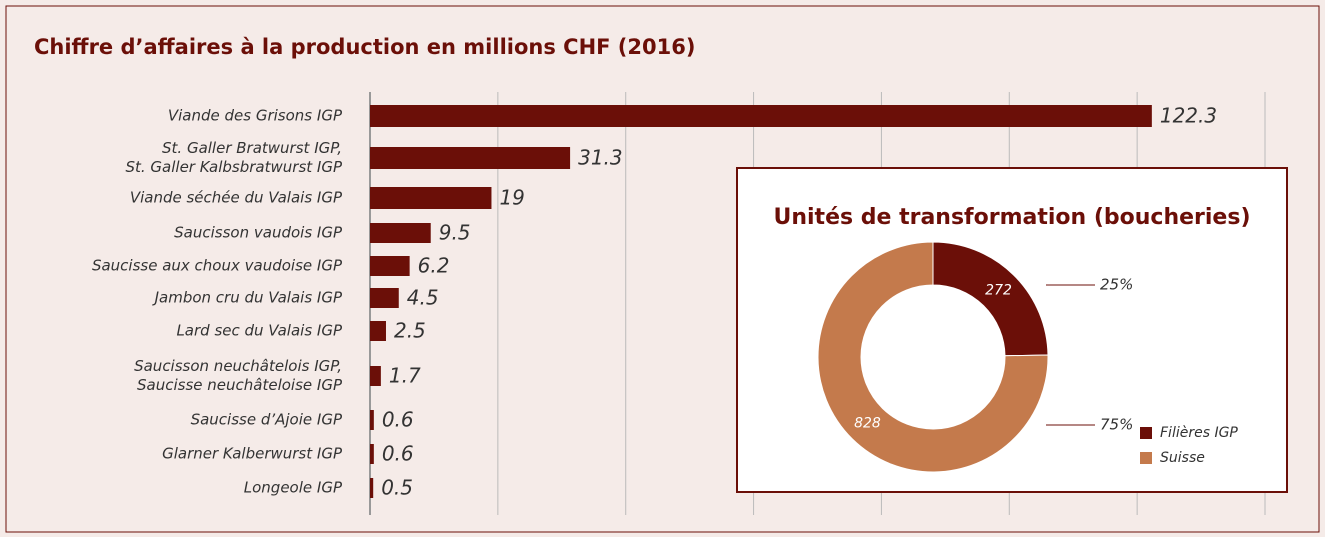 The image size is (1325, 537). What do you see at coordinates (600, 158) in the screenshot?
I see `value-label: 31.3` at bounding box center [600, 158].